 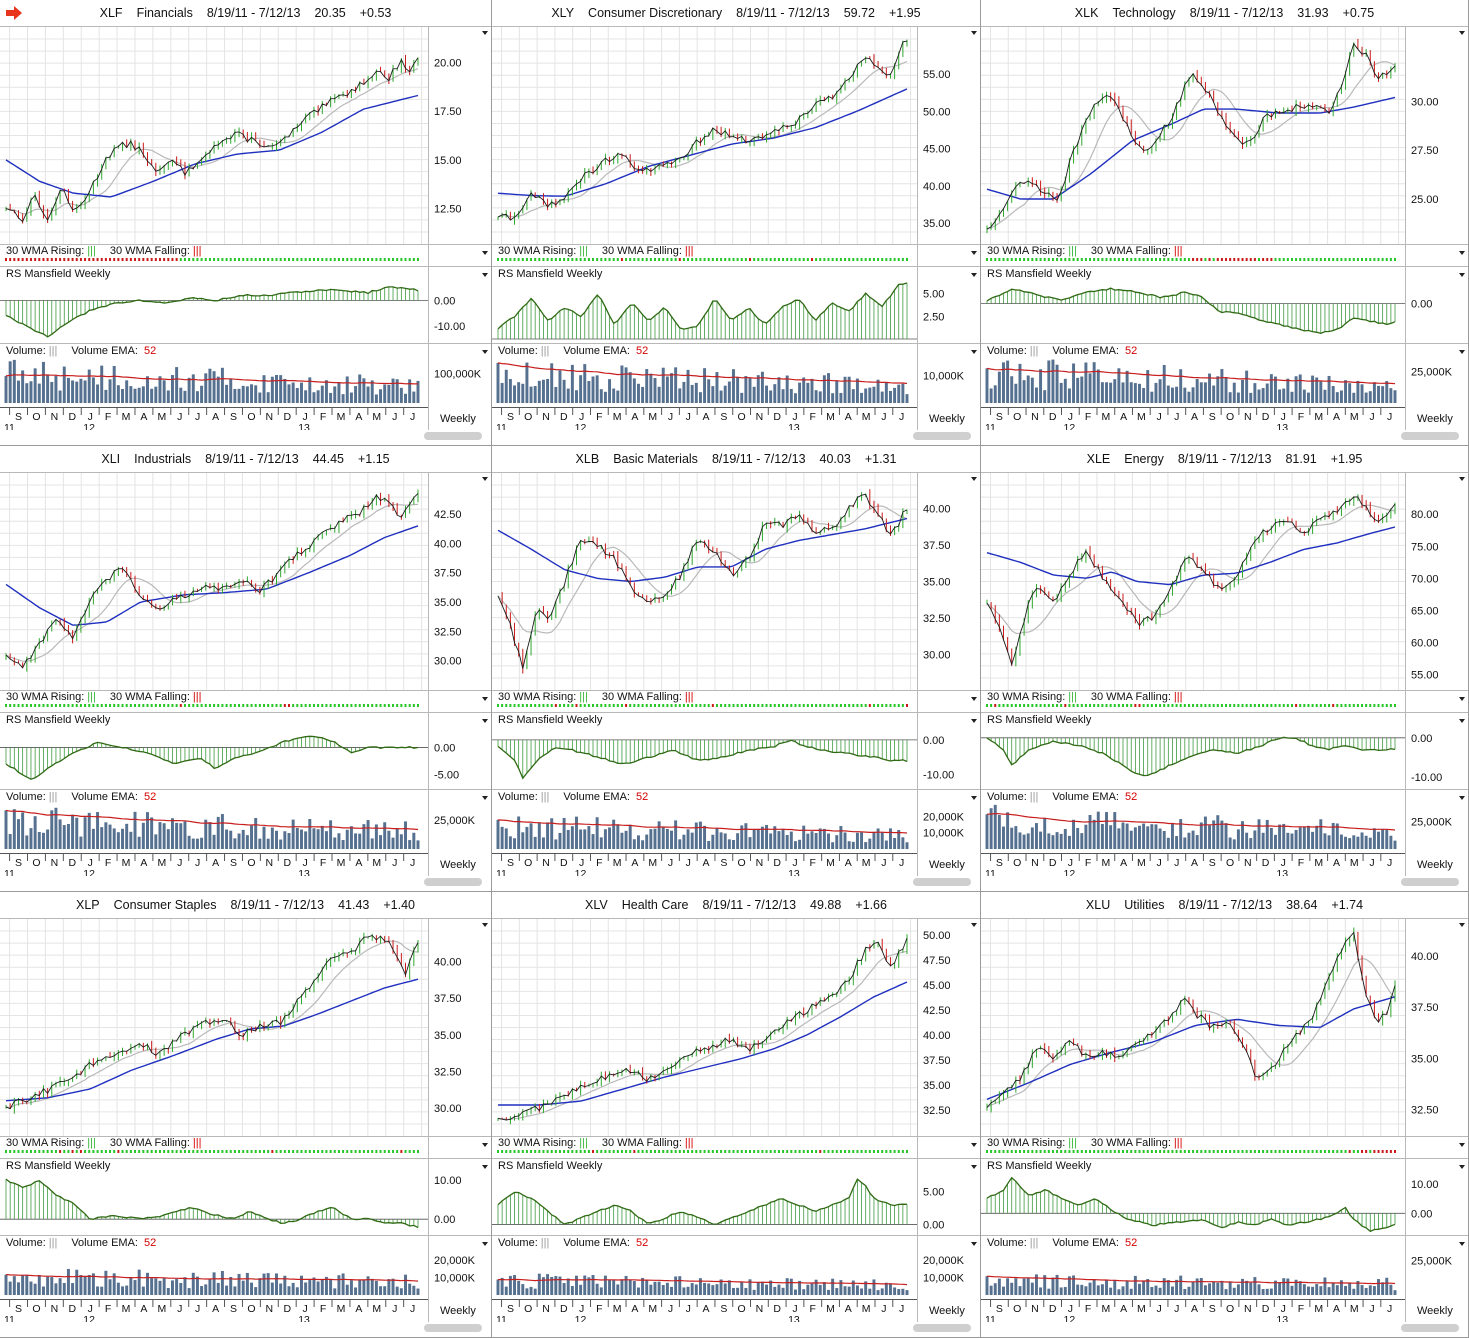 I want to click on wma-falling-label: 30 WMA Falling:, so click(x=641, y=251).